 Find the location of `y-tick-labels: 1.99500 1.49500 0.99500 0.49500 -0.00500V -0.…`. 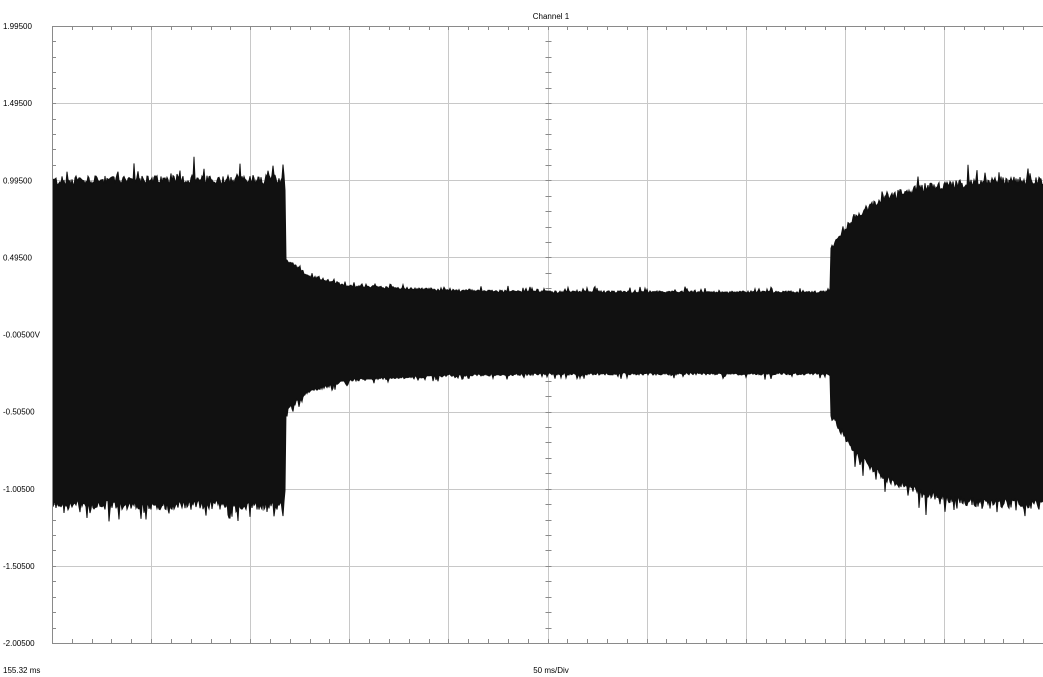

y-tick-labels: 1.99500 1.49500 0.99500 0.49500 -0.00500V -0.… is located at coordinates (22, 335).